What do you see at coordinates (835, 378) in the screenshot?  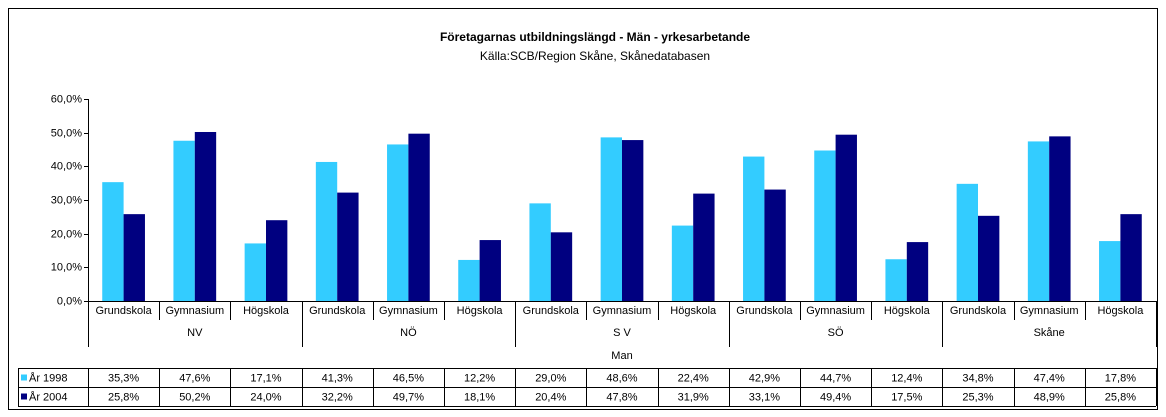 I see `table-value-label: 44,7%` at bounding box center [835, 378].